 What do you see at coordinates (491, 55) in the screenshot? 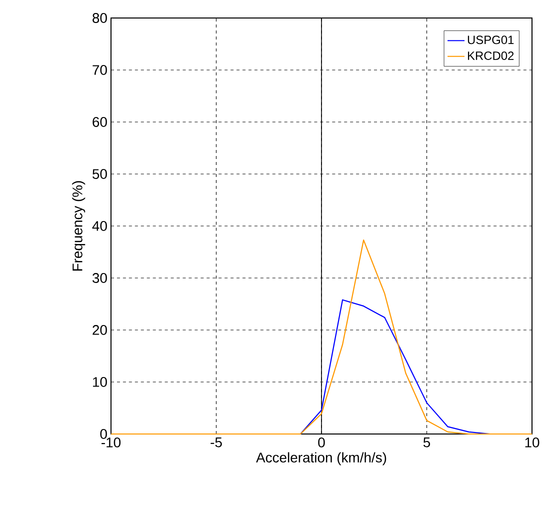
I see `legend-label: KRCD02` at bounding box center [491, 55].